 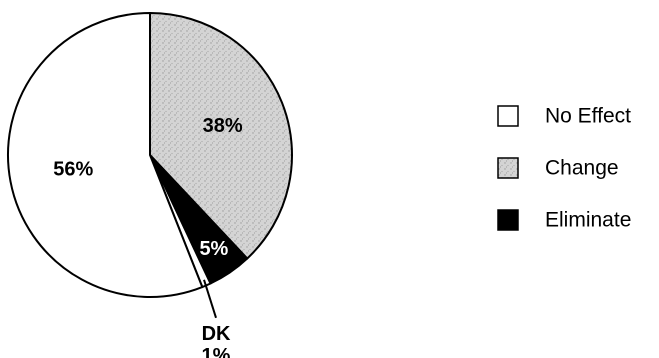 I want to click on legend-swatch-change, so click(x=508, y=168).